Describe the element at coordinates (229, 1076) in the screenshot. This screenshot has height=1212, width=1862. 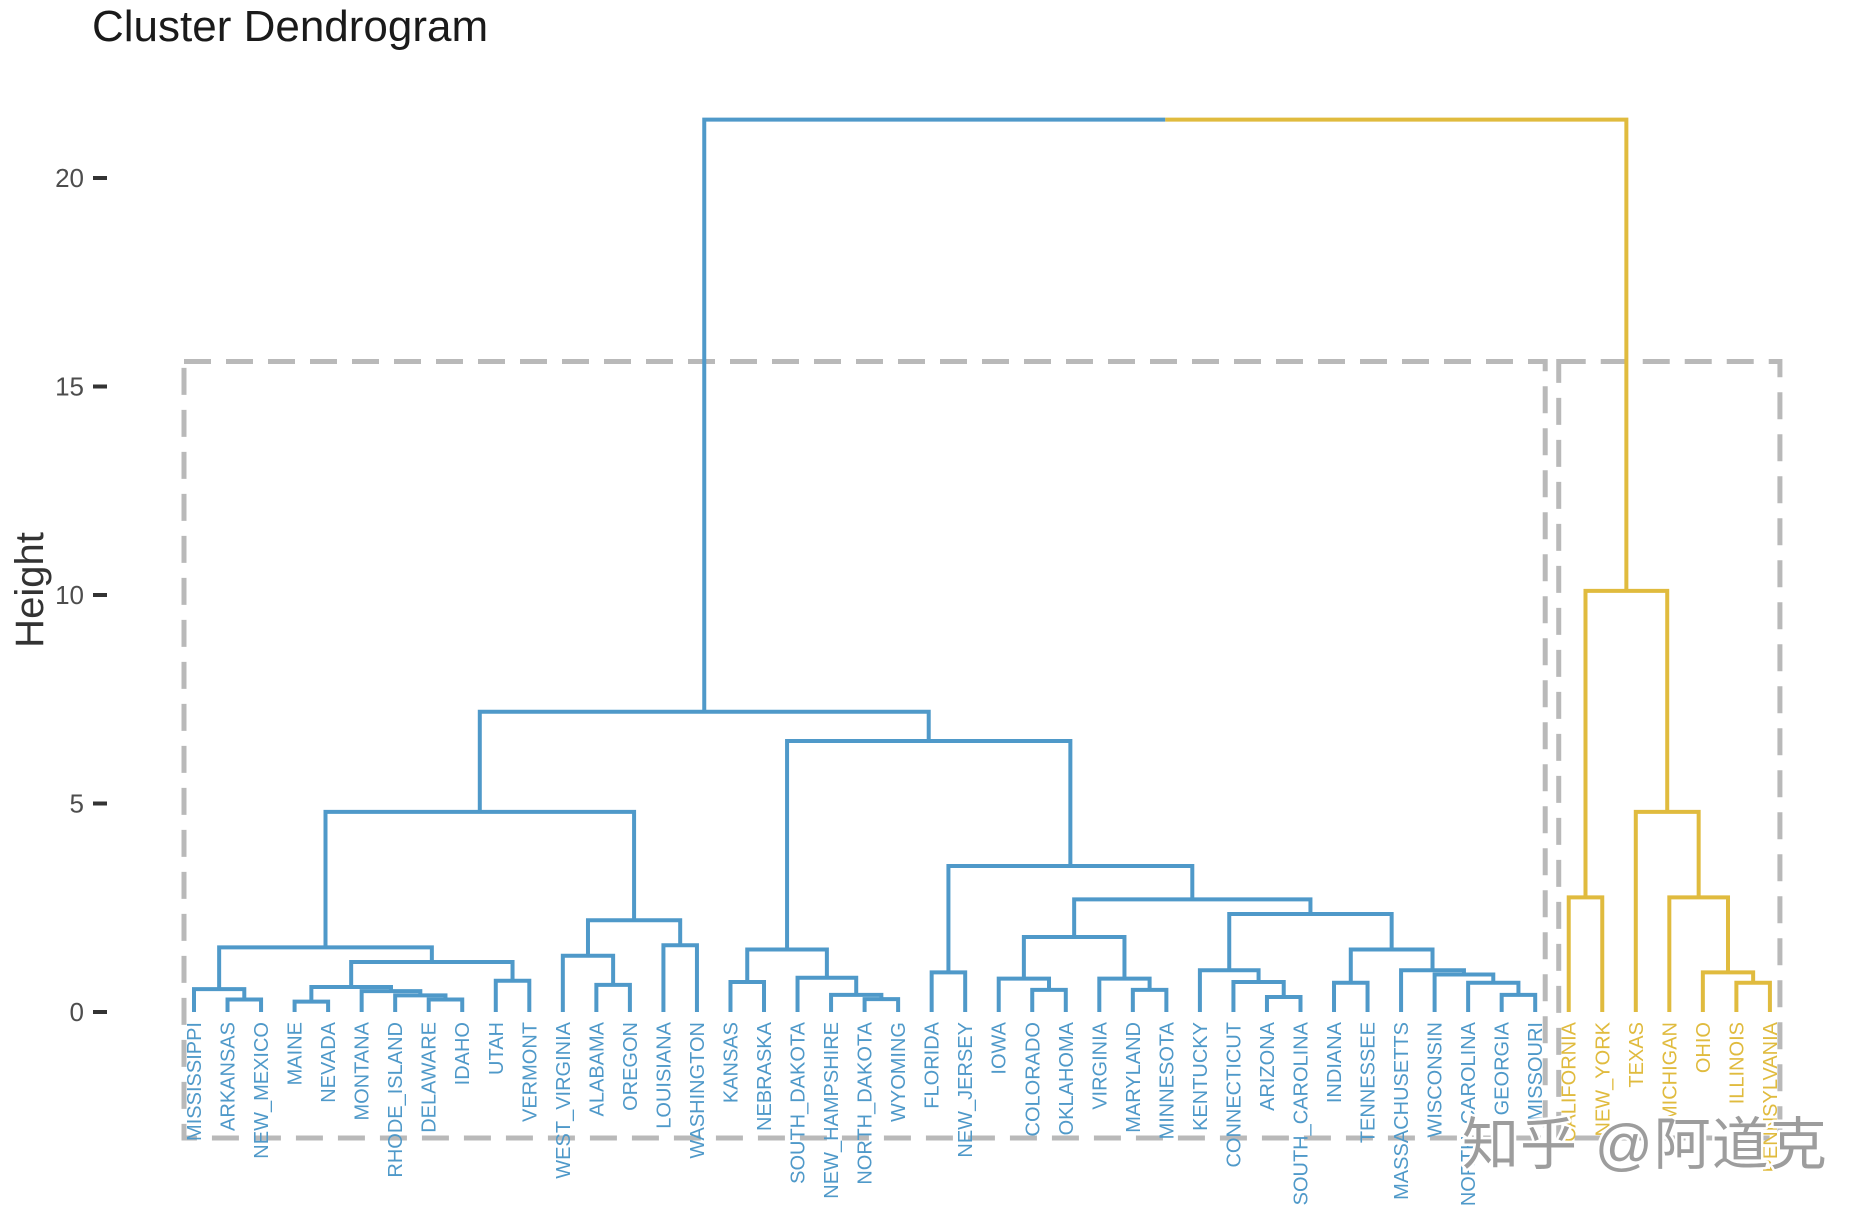
I see `leaf-label: ARKANSAS` at that location.